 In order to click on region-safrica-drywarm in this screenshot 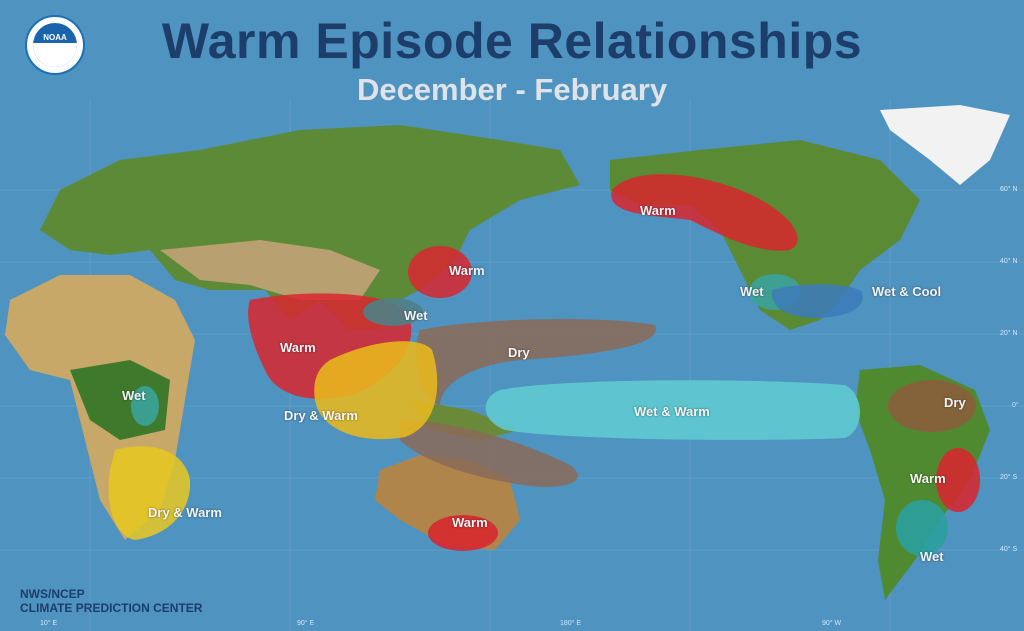, I will do `click(149, 493)`.